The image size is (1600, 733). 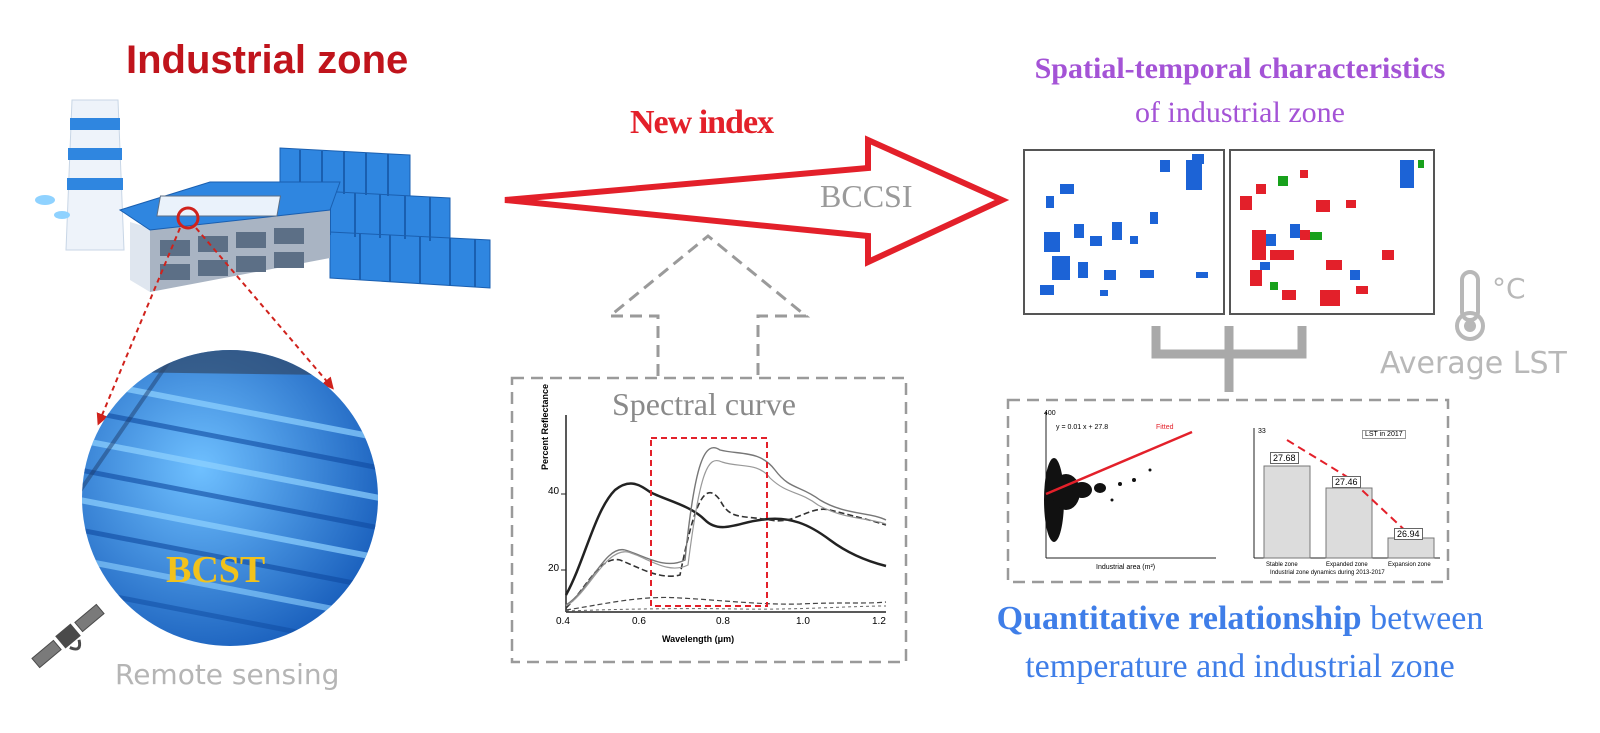 I want to click on spectral-xtick: 0.8, so click(x=723, y=621).